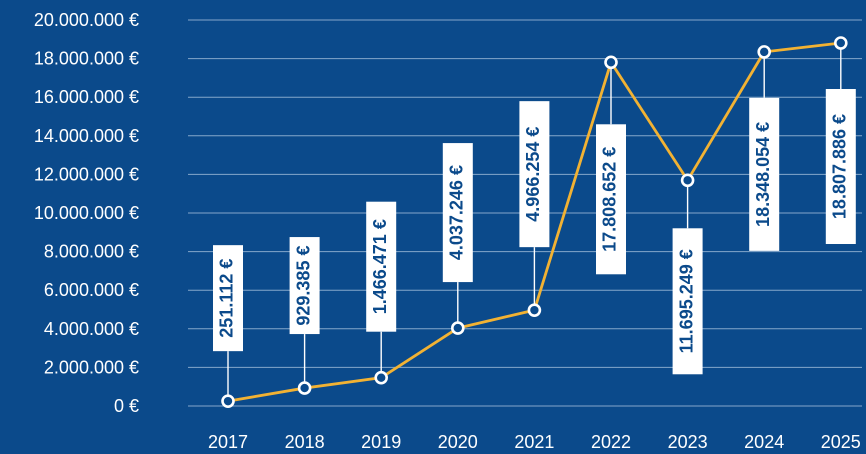 This screenshot has width=866, height=454. I want to click on y-tick-label: 18.000.000 €, so click(86, 59).